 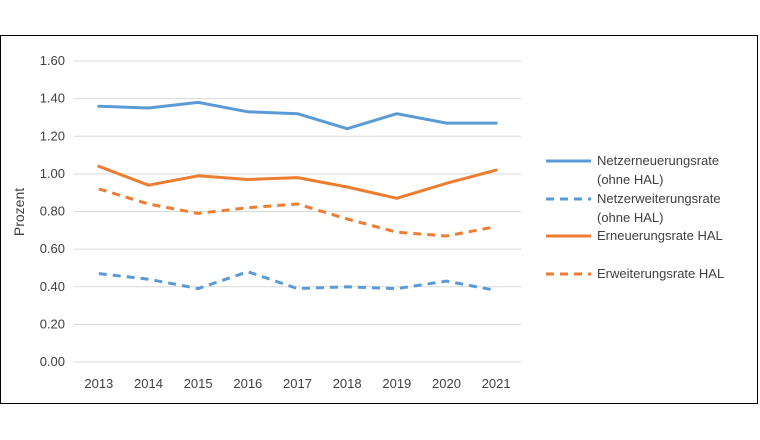 What do you see at coordinates (396, 383) in the screenshot?
I see `x-tick-label: 2019` at bounding box center [396, 383].